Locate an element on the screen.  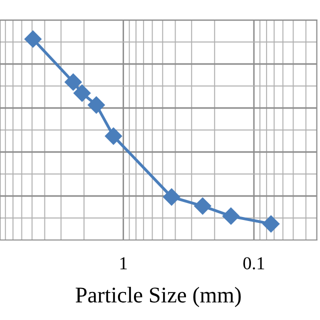
x-axis-title: Particle Size (mm) is located at coordinates (158, 297).